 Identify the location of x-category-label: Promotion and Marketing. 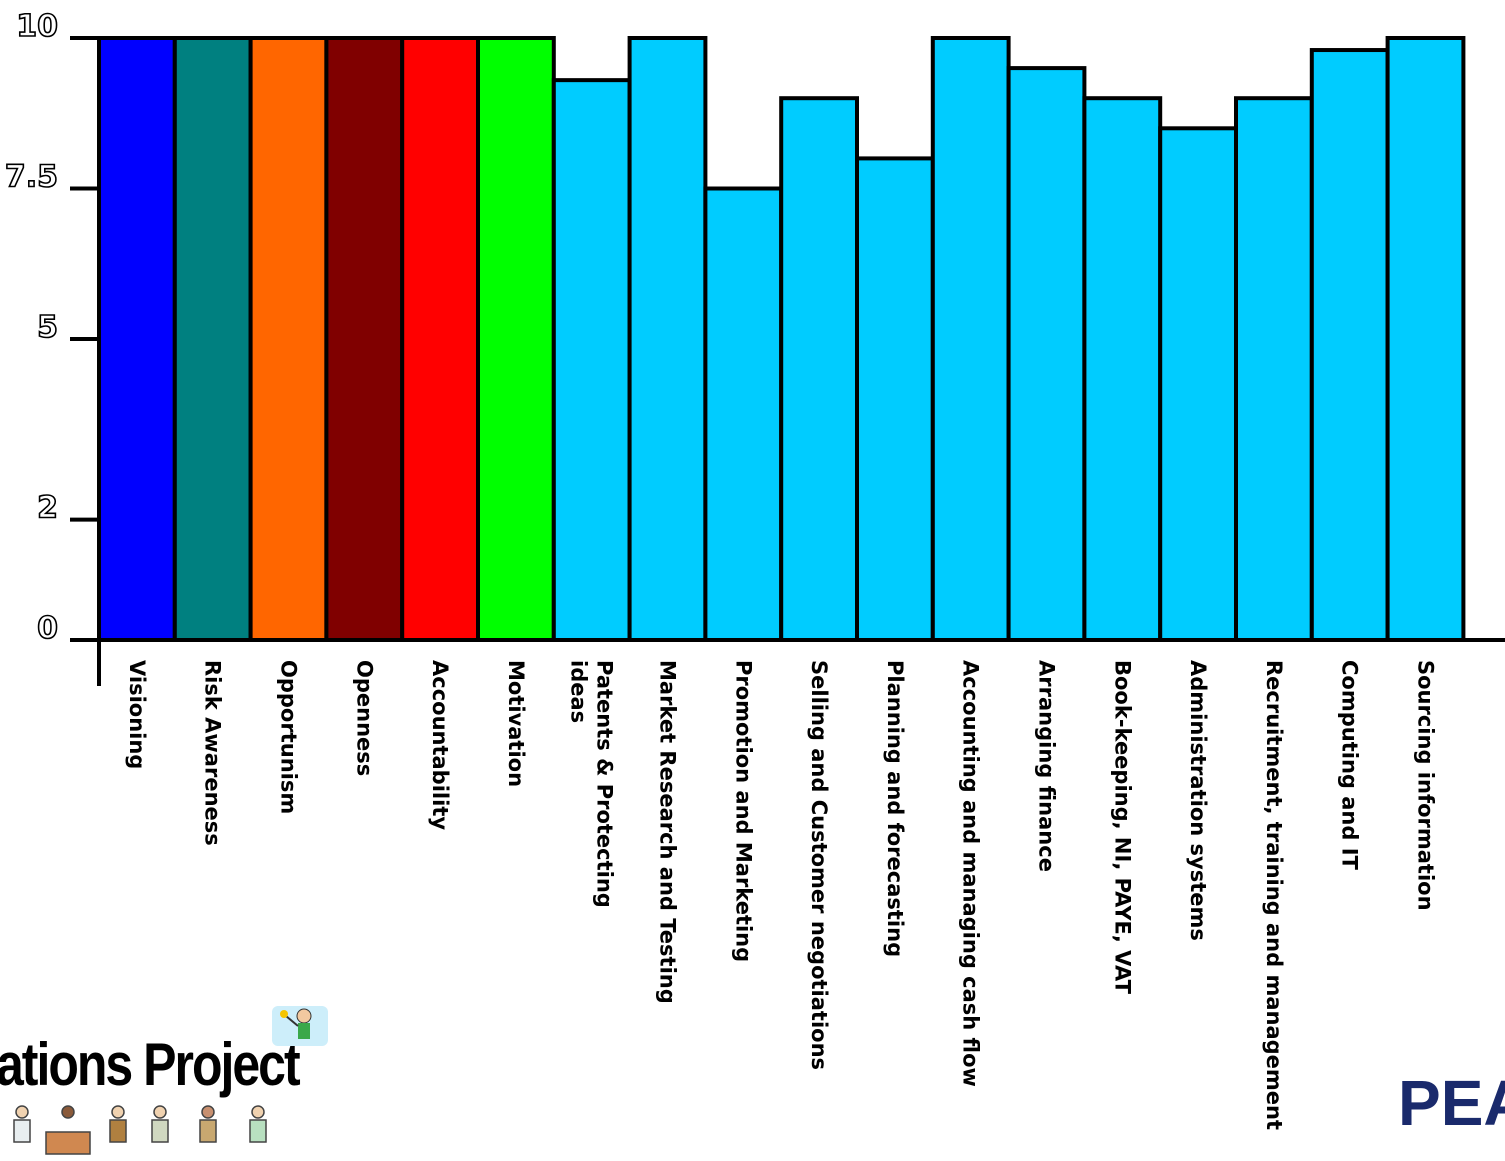
(743, 811).